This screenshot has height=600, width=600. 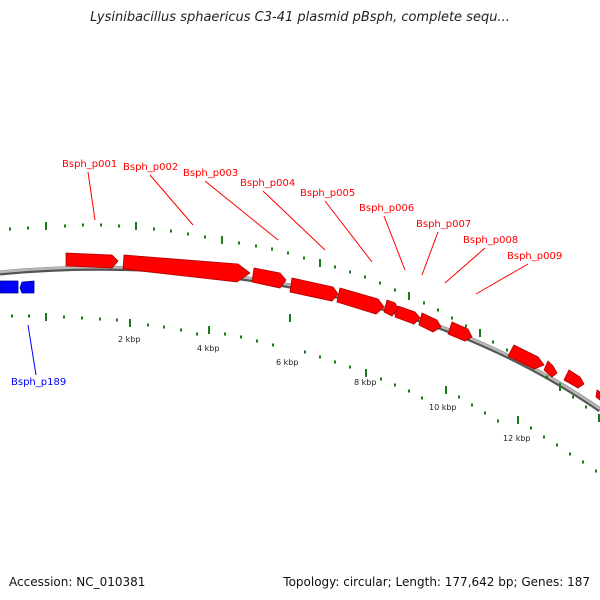 What do you see at coordinates (267, 183) in the screenshot?
I see `gene-label: Bsph_p004` at bounding box center [267, 183].